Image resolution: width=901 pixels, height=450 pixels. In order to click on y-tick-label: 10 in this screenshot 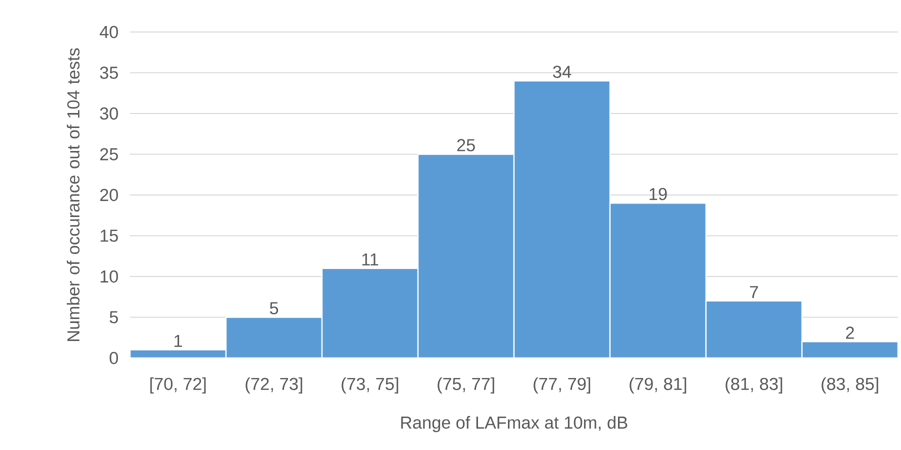, I will do `click(109, 276)`.